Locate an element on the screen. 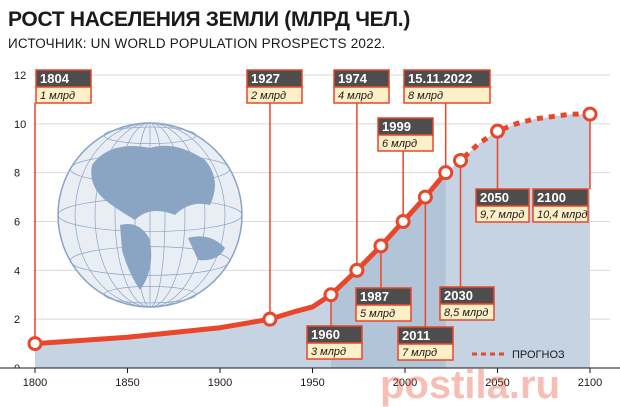  annotation-label: 1804 1 млрд is located at coordinates (63, 86).